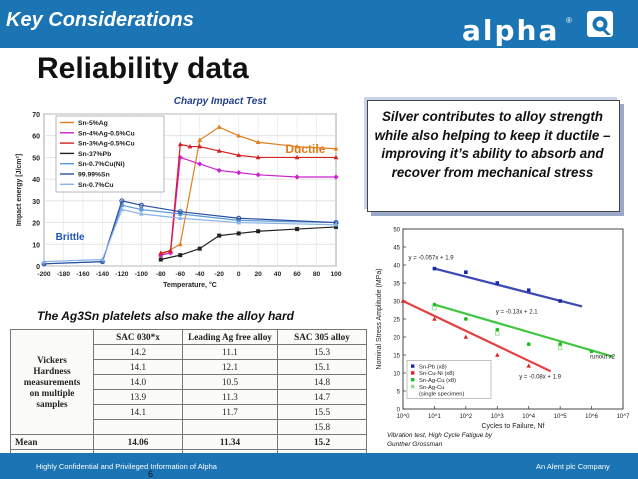  What do you see at coordinates (623, 417) in the screenshot?
I see `x-tick-label: 10^7` at bounding box center [623, 417].